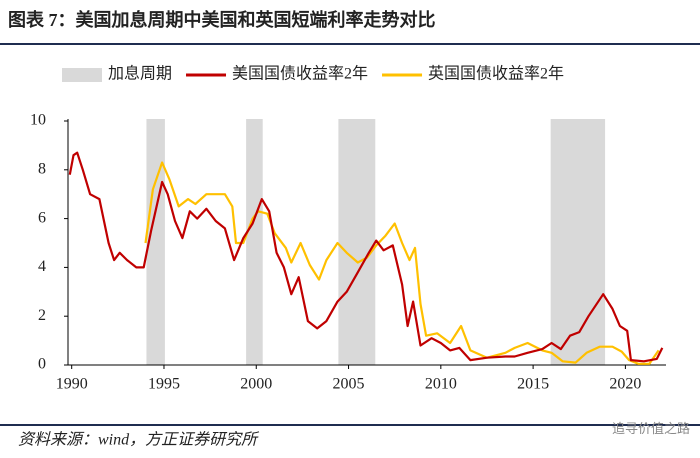  I want to click on legend-label: 美国国债收益率2年, so click(300, 74).